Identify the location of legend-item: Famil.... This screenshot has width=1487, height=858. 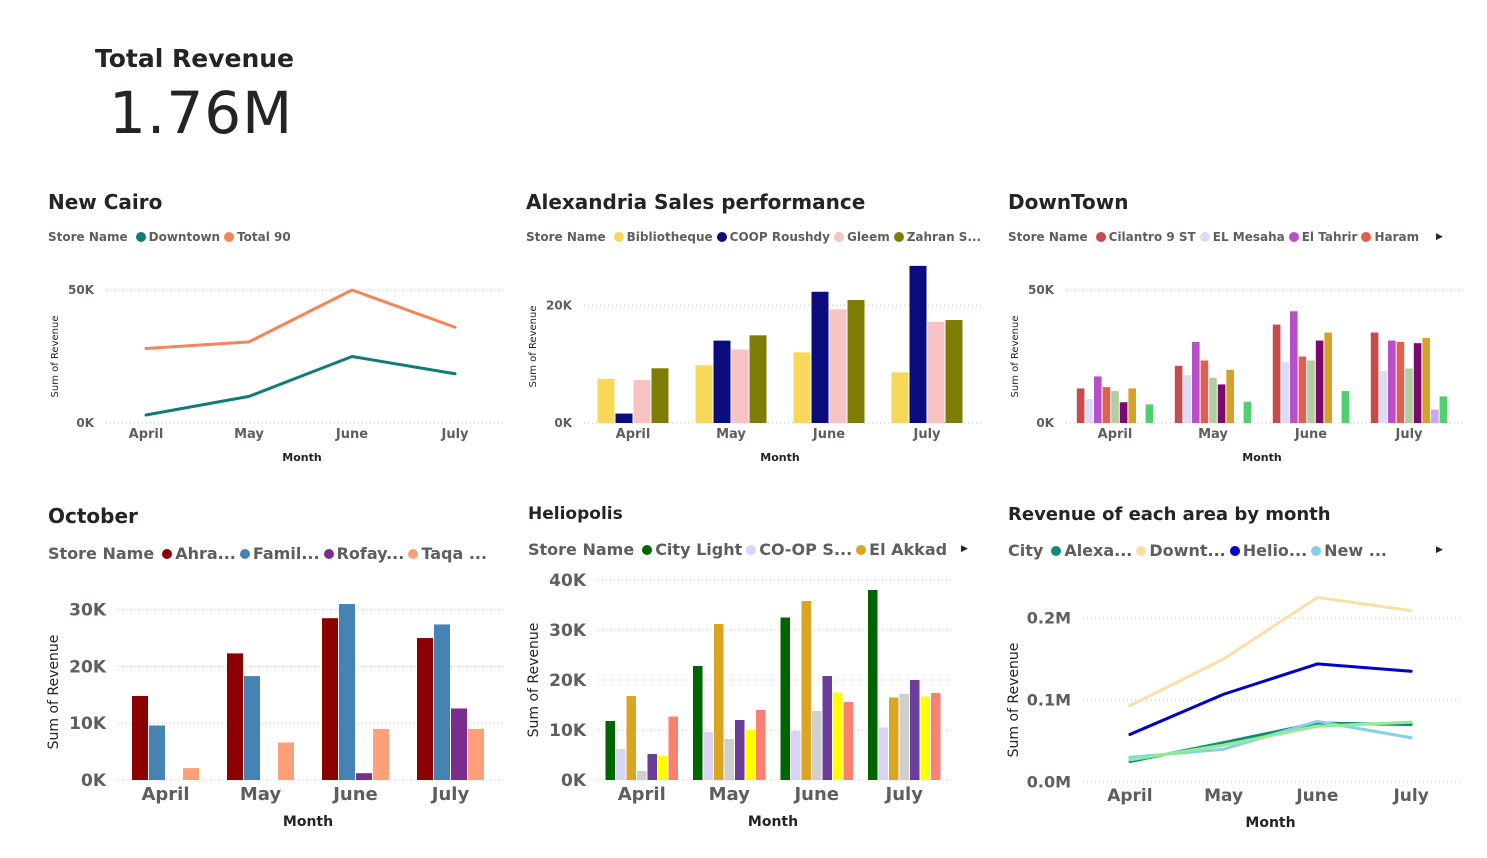
(279, 553).